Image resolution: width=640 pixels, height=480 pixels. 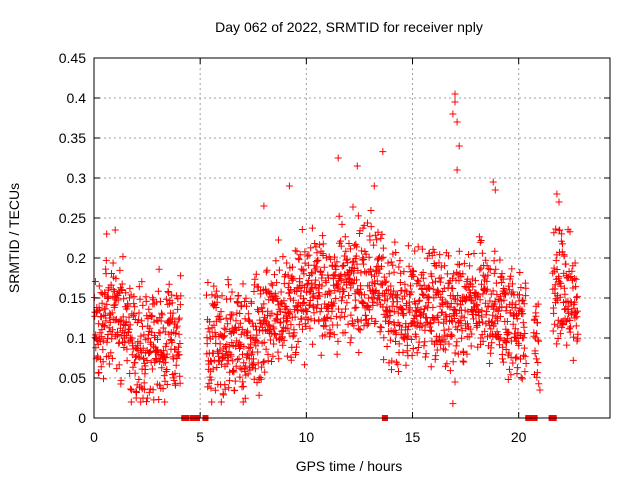 I want to click on x-tick-label: 15, so click(x=413, y=437).